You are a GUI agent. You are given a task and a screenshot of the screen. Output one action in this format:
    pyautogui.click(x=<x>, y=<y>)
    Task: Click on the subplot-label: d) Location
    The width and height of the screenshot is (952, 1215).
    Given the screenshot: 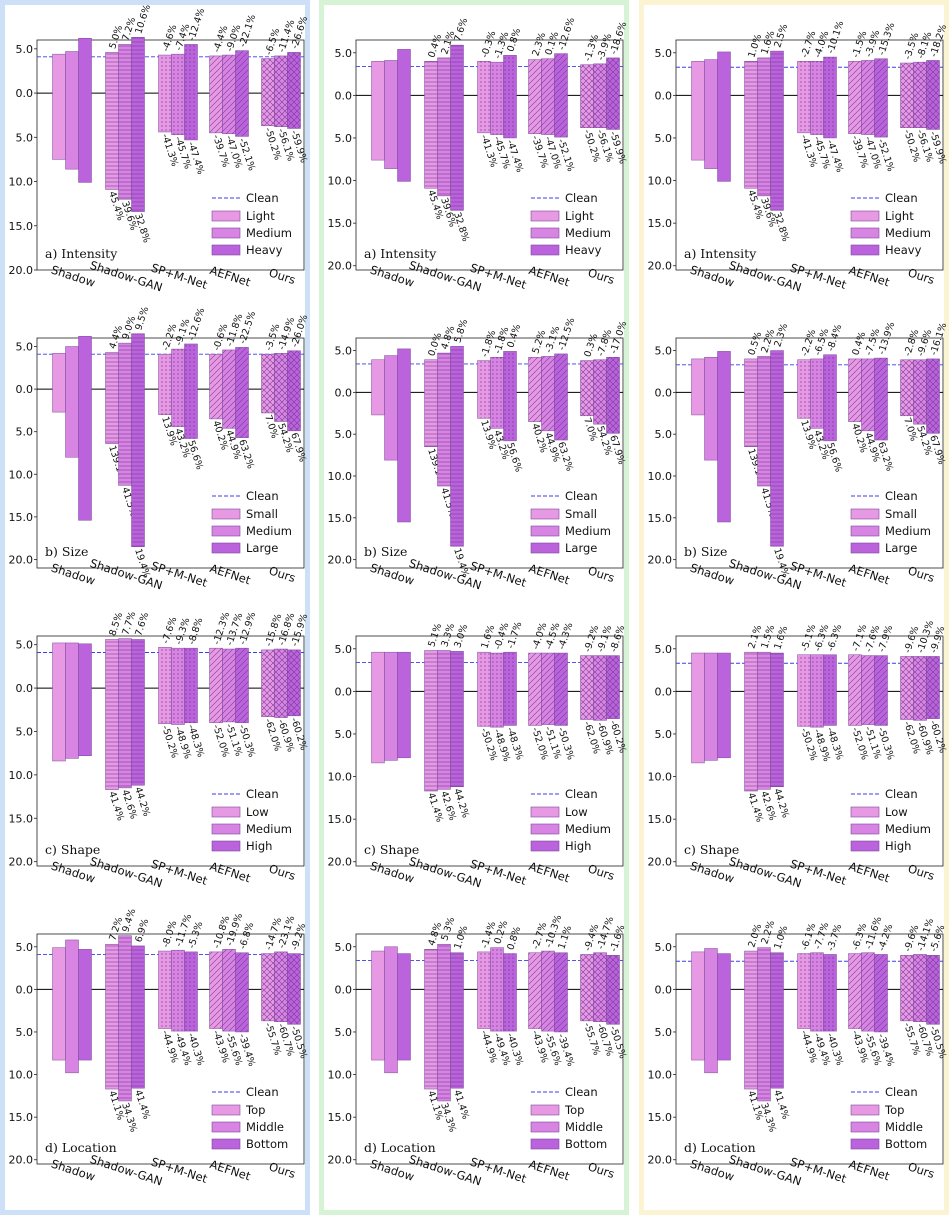 What is the action you would take?
    pyautogui.click(x=720, y=1147)
    